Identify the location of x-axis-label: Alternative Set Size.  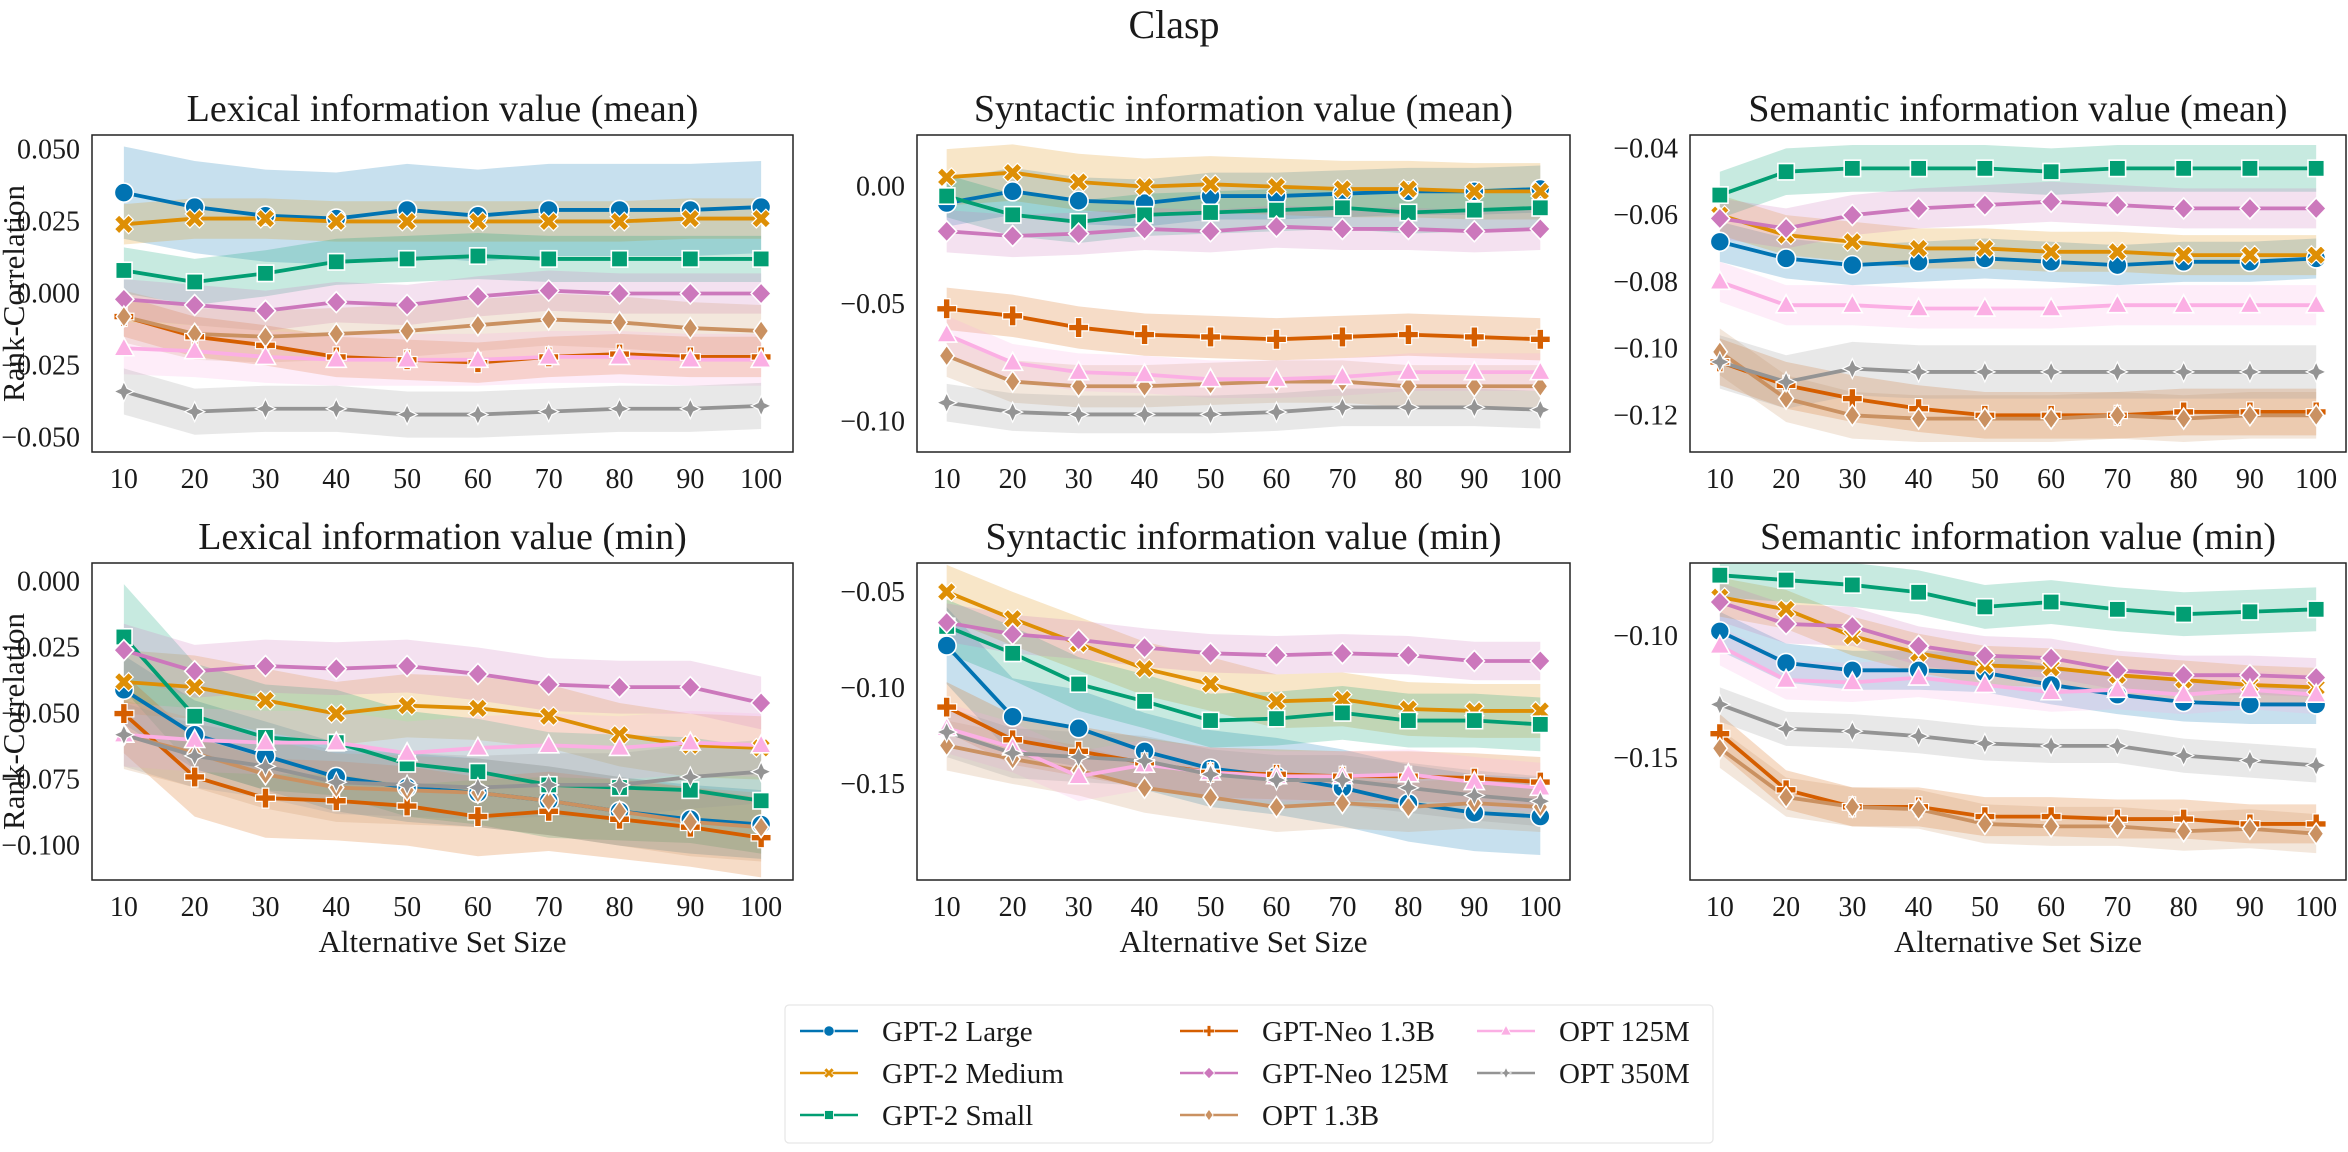
(443, 941).